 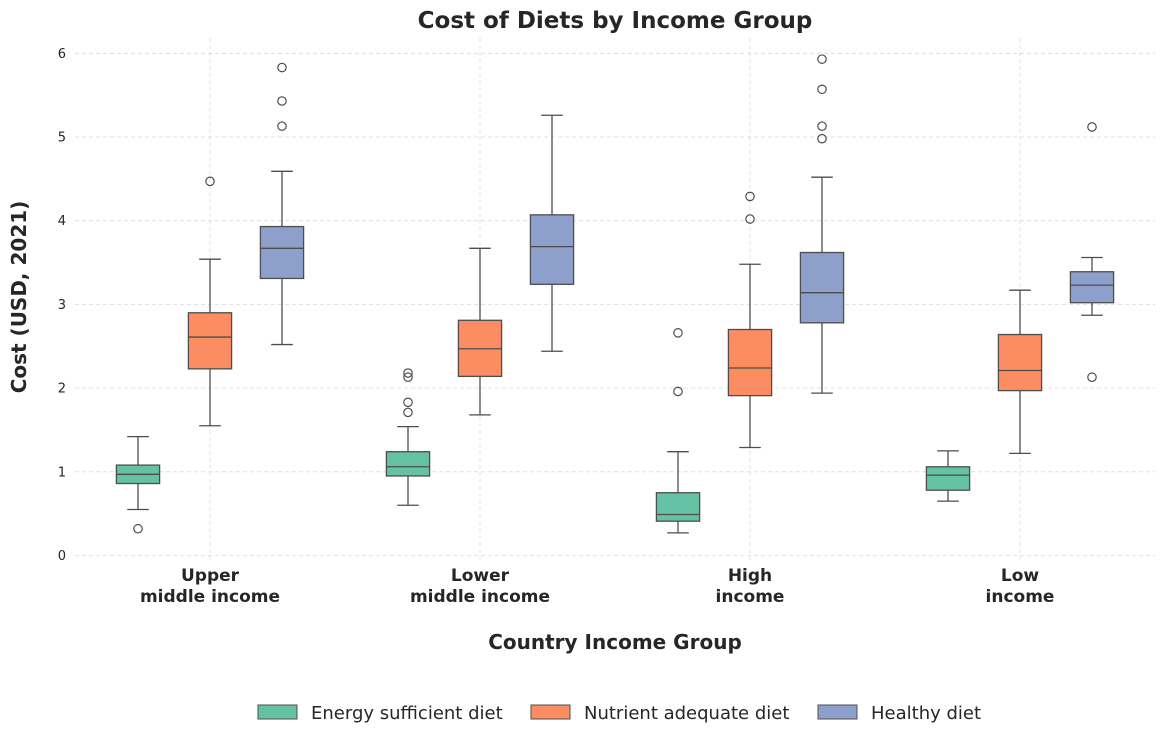 What do you see at coordinates (615, 21) in the screenshot?
I see `chart-title: Cost of Diets by Income Group` at bounding box center [615, 21].